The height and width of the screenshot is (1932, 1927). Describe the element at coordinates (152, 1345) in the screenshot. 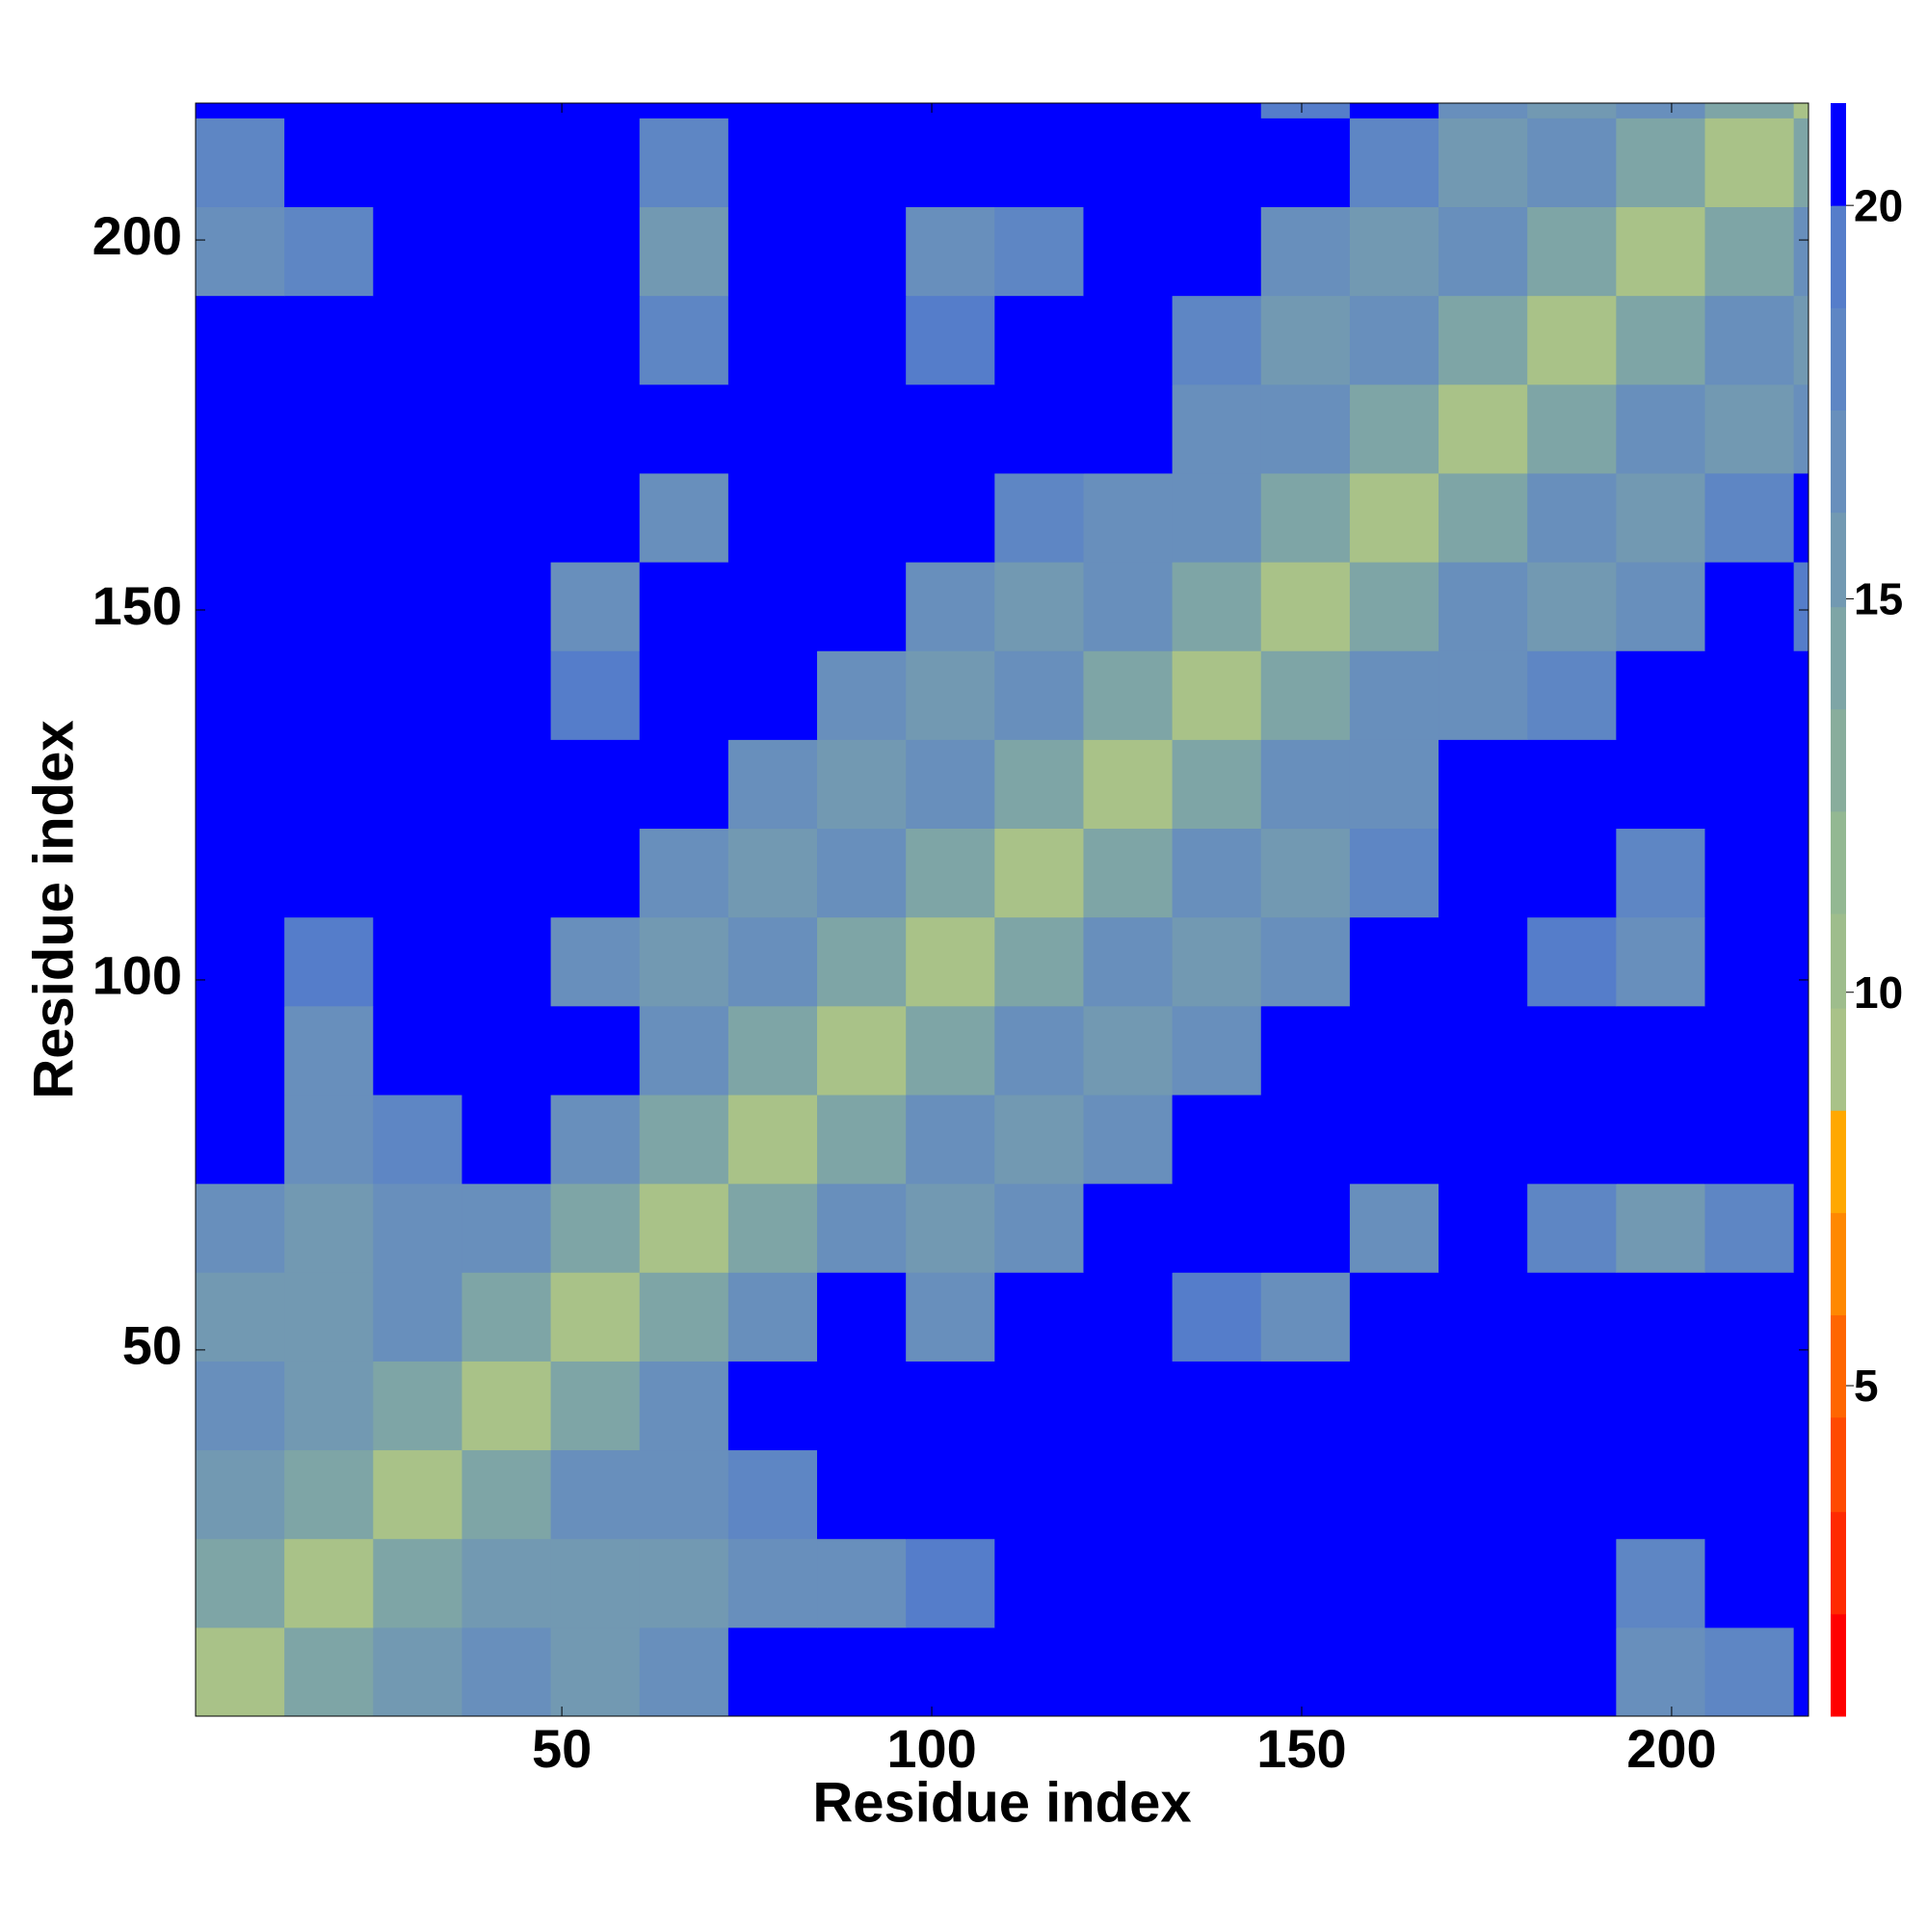

I see `y-tick-label: 50` at that location.